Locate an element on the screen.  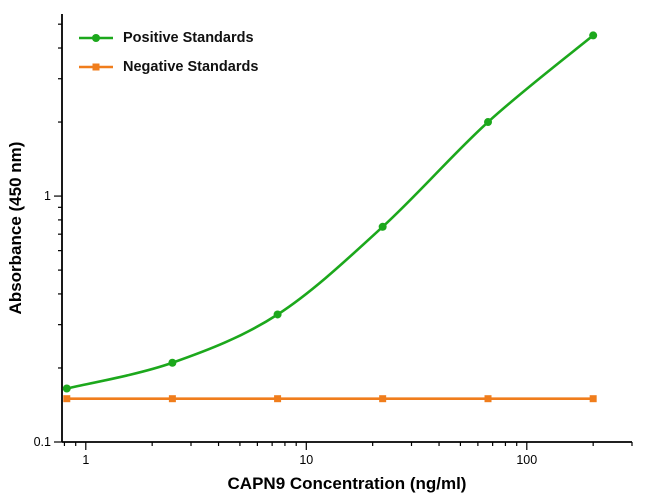
legend-item-positive: Positive Standards is located at coordinates (168, 38).